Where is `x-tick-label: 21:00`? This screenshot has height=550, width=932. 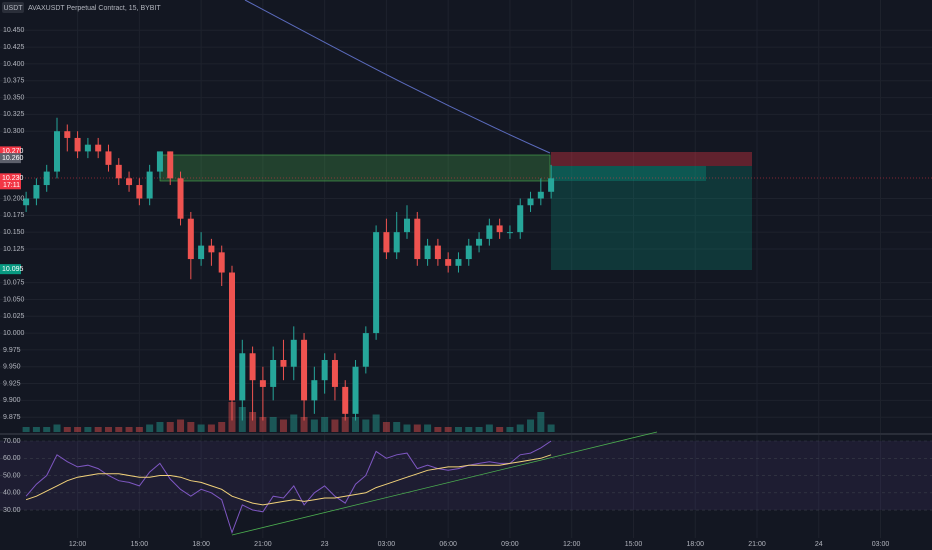 x-tick-label: 21:00 is located at coordinates (757, 544).